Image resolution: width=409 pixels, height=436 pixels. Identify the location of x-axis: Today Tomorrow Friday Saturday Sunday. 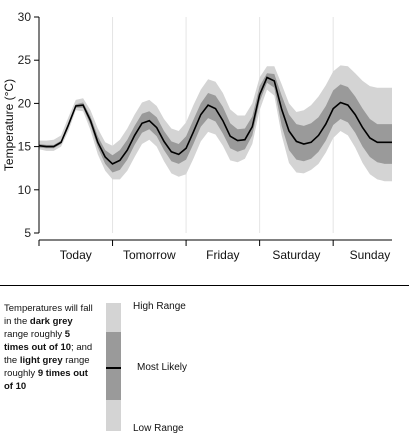
(215, 250).